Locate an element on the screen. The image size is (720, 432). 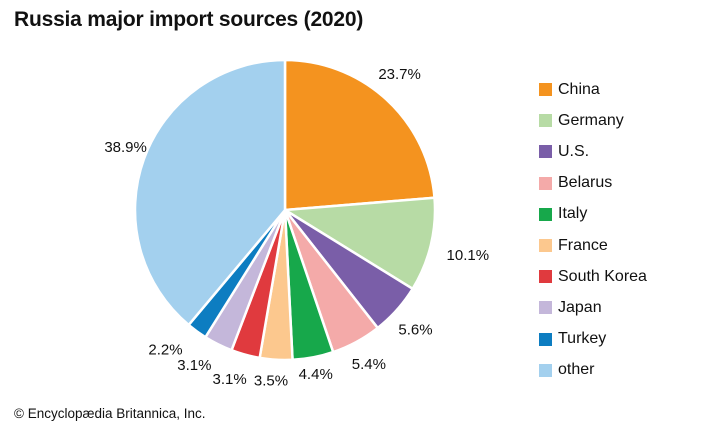
legend-label: Turkey is located at coordinates (582, 339).